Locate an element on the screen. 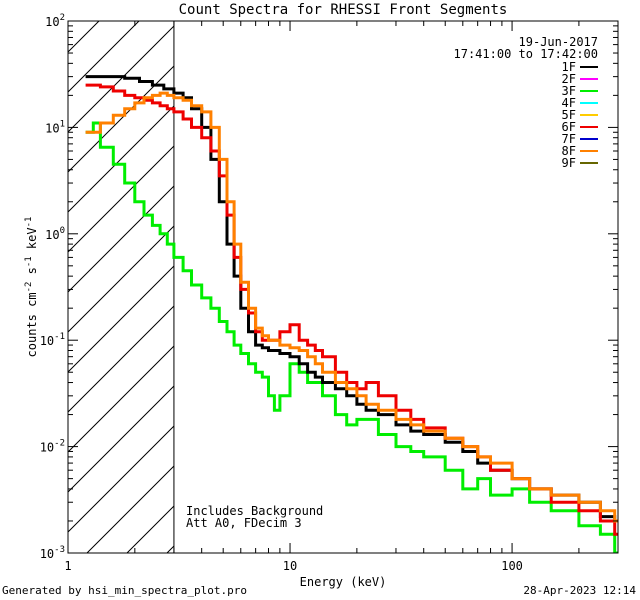 The image size is (640, 600). legend-label-5F: 5F is located at coordinates (569, 115).